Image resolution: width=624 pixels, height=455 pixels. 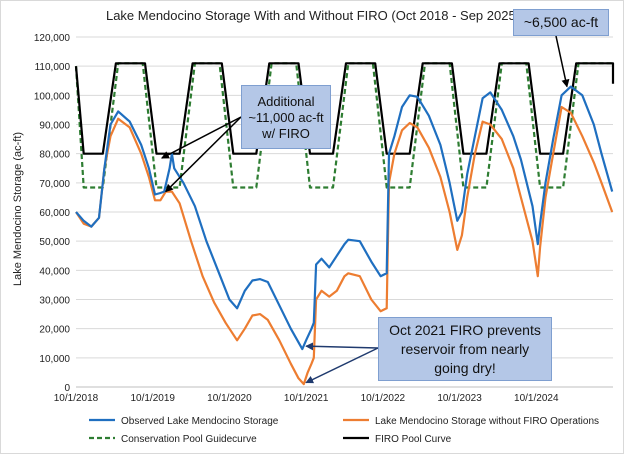 I want to click on y-tick-label: 70,000, so click(x=54, y=184).